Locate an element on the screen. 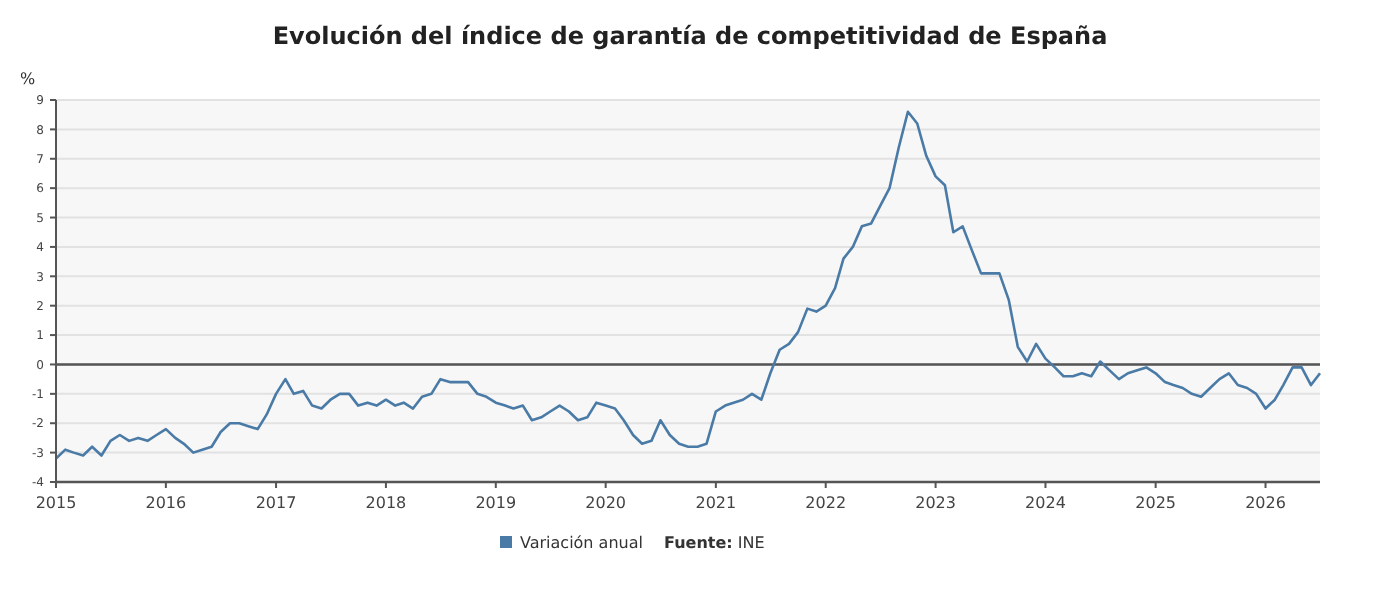  x-tick-label: 2025 is located at coordinates (1155, 503).